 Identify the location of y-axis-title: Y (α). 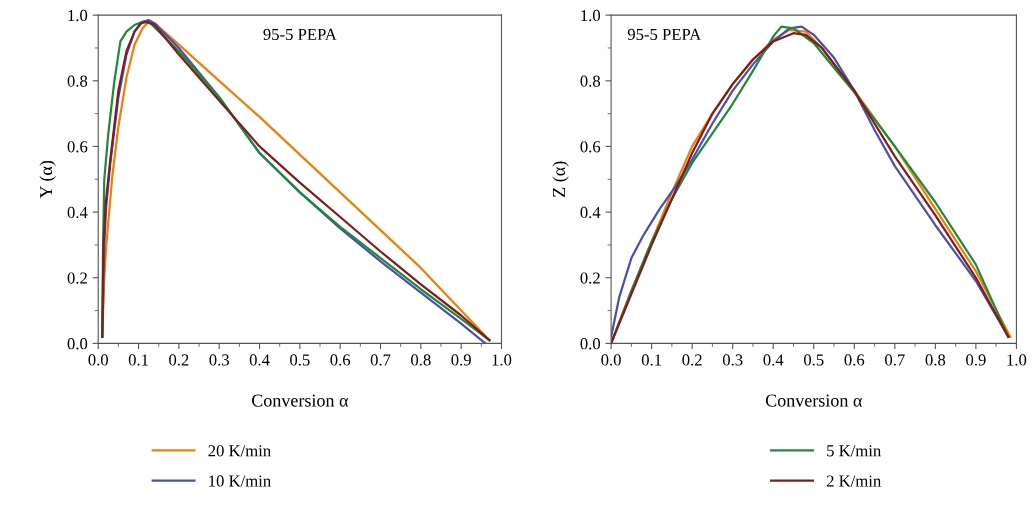
(47, 179).